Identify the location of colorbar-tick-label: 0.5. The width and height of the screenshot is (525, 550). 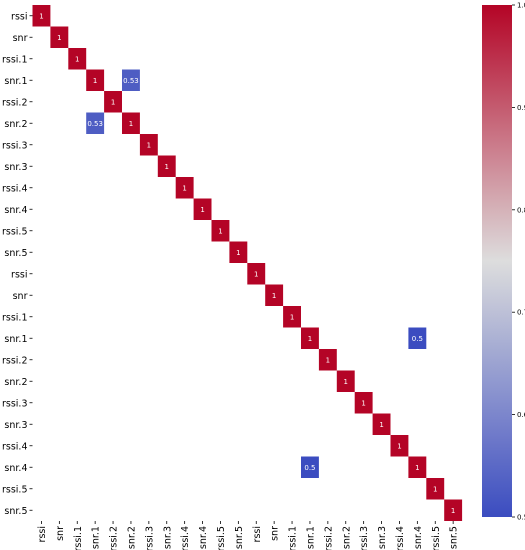
(521, 518).